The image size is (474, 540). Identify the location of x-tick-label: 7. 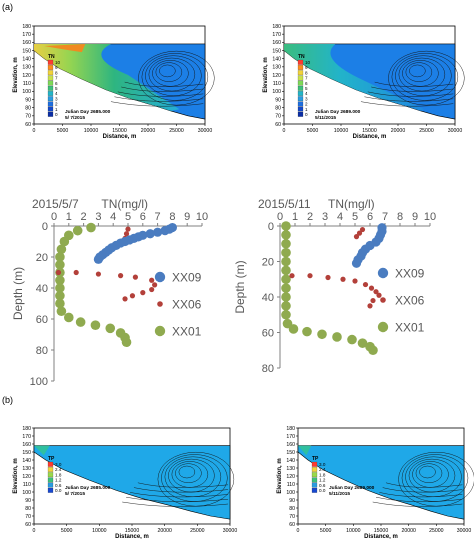
(385, 217).